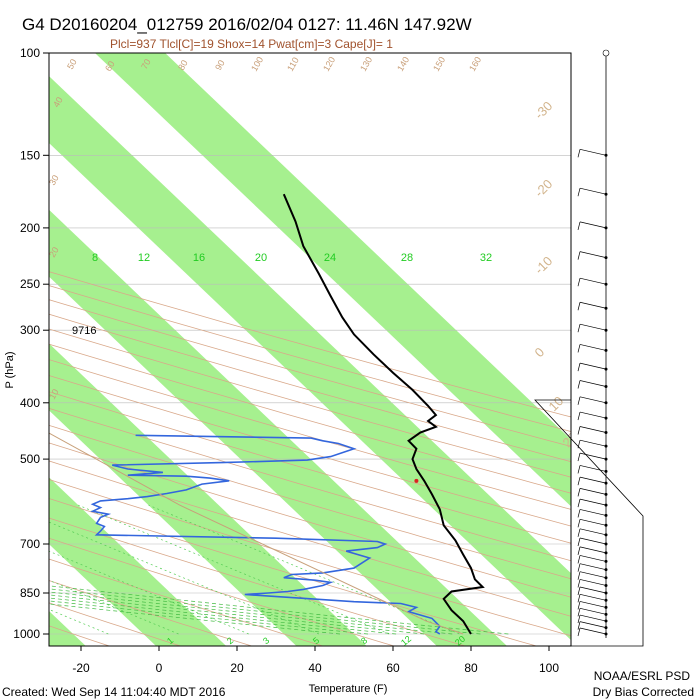 The width and height of the screenshot is (700, 700). What do you see at coordinates (570, 439) in the screenshot?
I see `isotherm-label: 20` at bounding box center [570, 439].